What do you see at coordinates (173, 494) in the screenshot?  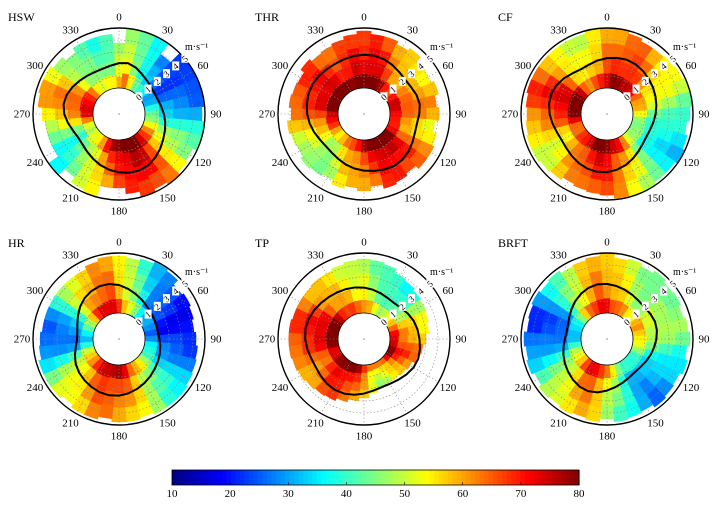 I see `colorbar-tick-label: 10` at bounding box center [173, 494].